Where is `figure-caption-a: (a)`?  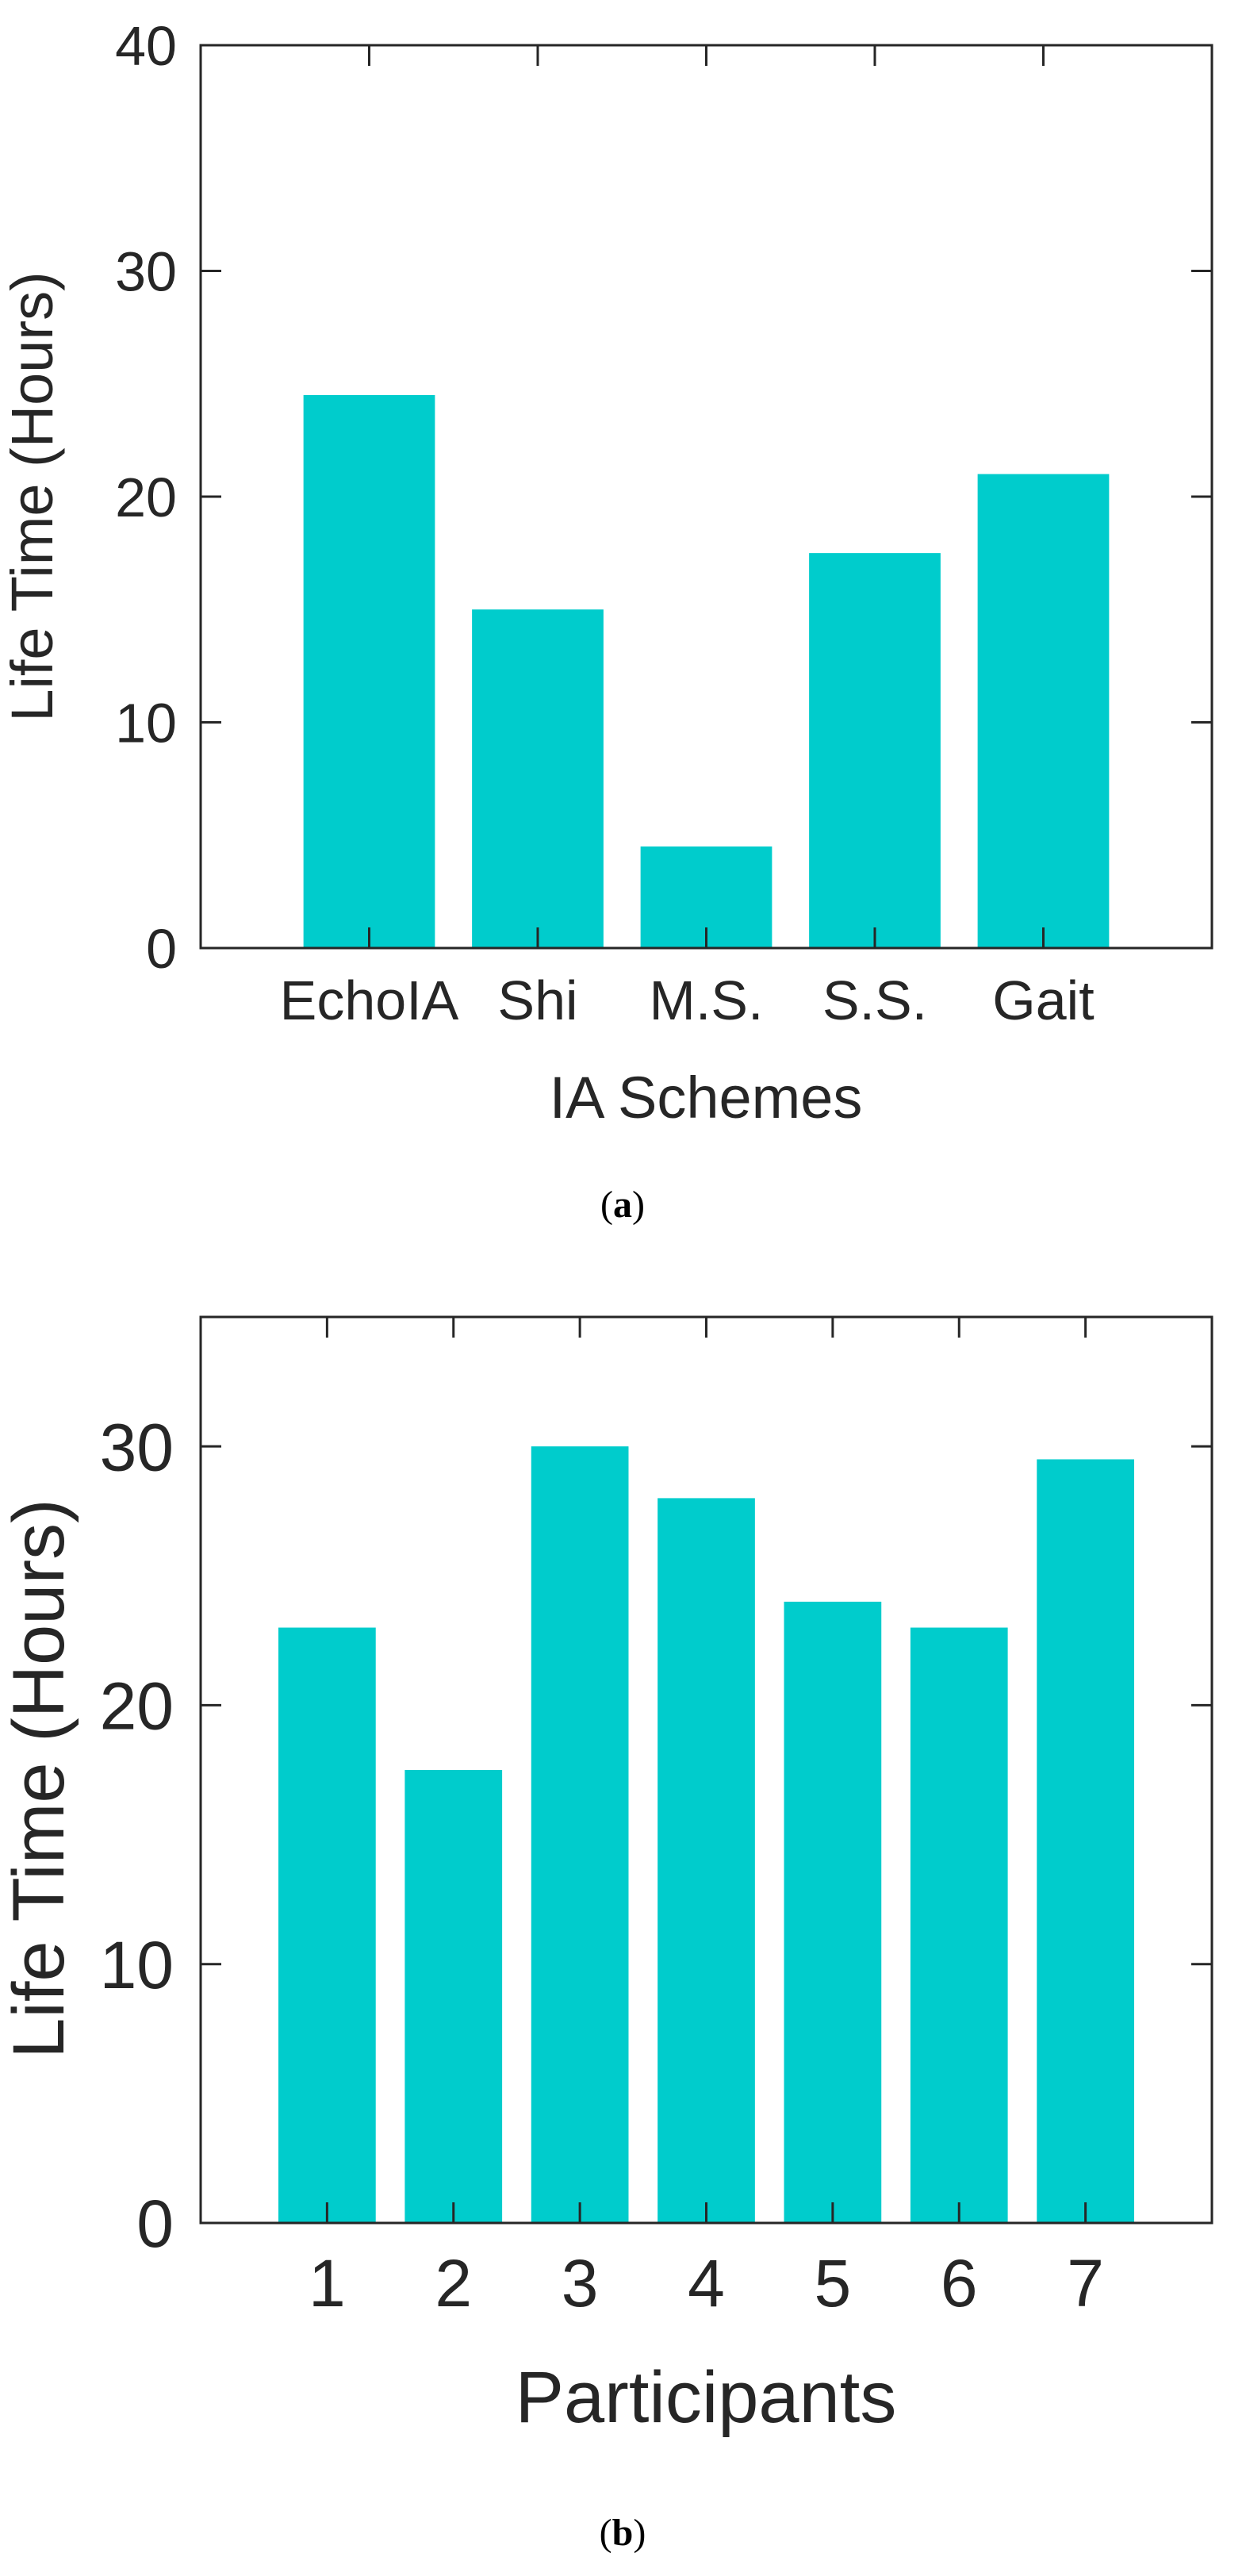
figure-caption-a: (a) is located at coordinates (622, 1205).